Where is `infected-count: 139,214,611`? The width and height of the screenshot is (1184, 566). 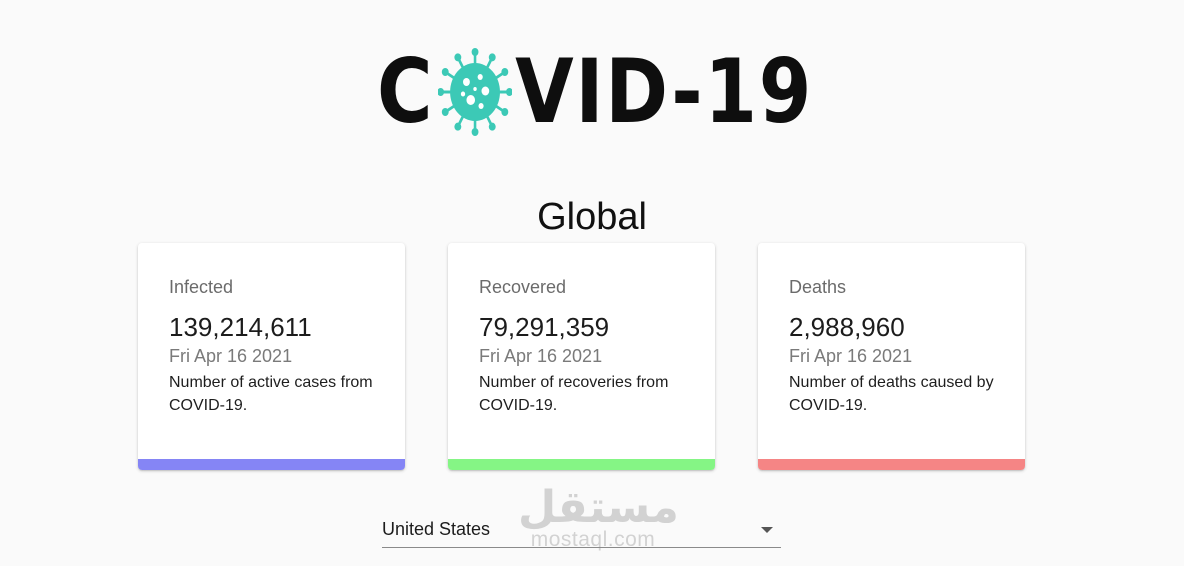
infected-count: 139,214,611 is located at coordinates (240, 327).